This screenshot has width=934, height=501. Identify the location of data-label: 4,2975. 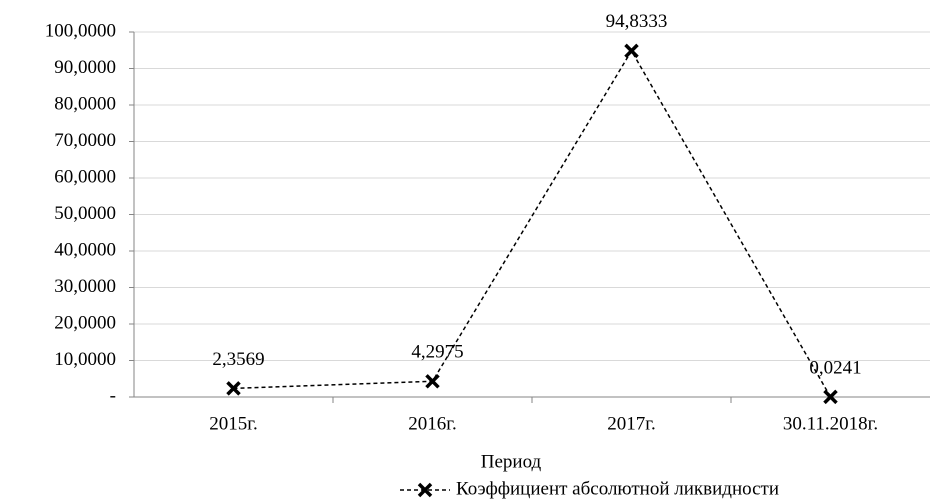
(437, 352).